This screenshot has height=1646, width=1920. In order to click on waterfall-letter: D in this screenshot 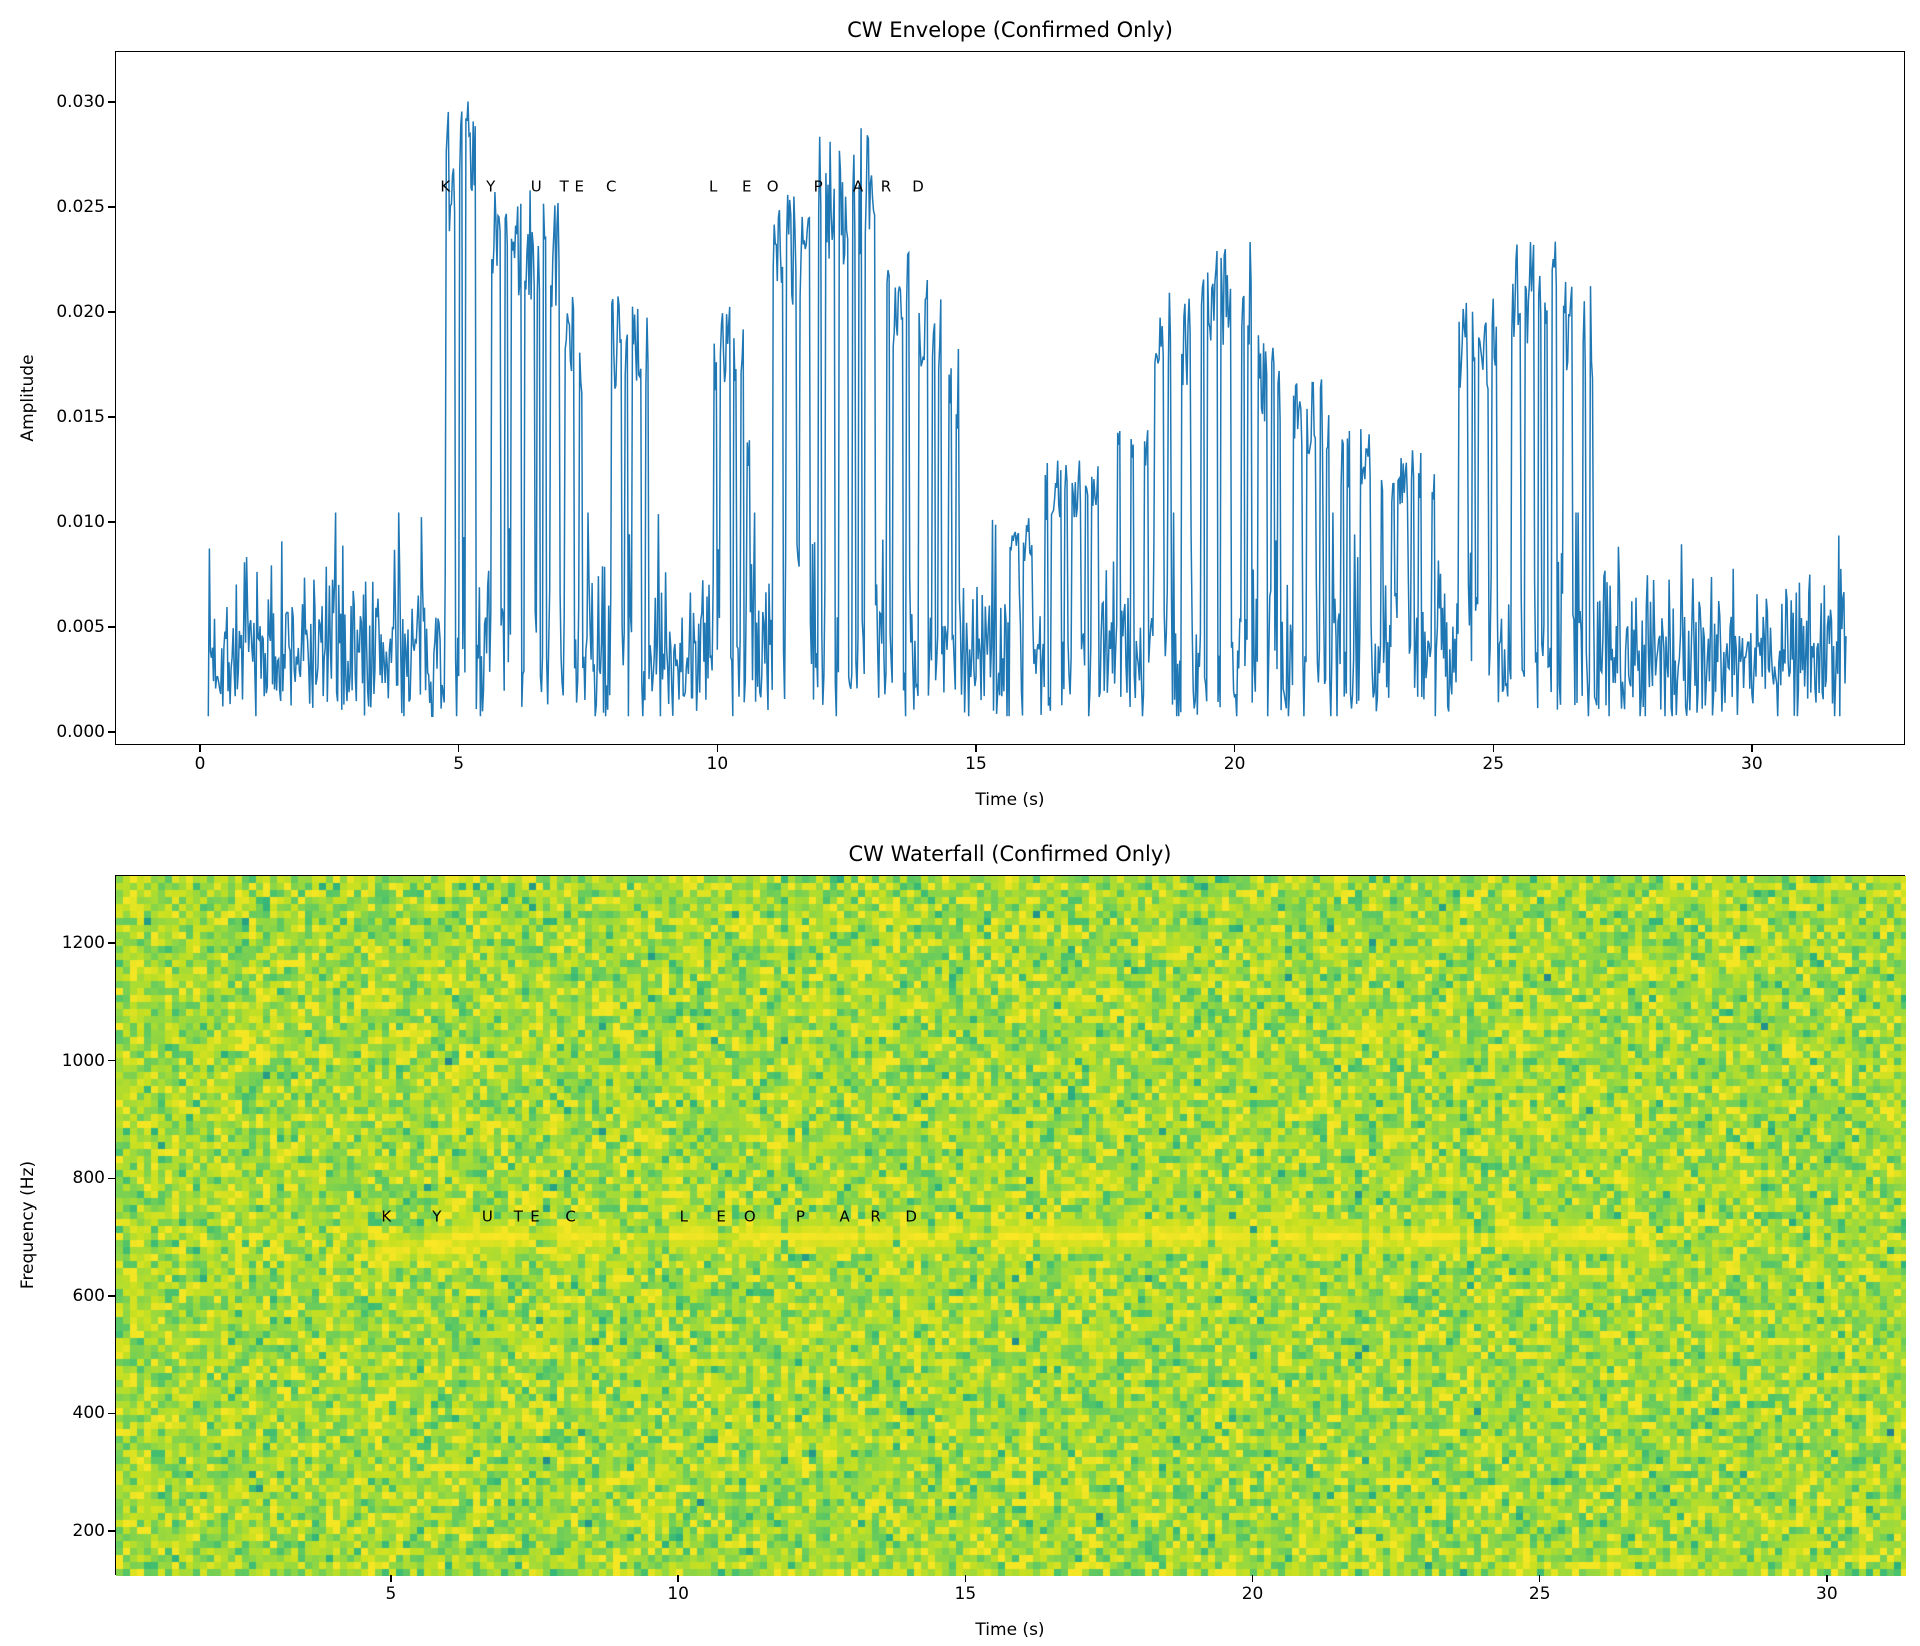, I will do `click(911, 1216)`.